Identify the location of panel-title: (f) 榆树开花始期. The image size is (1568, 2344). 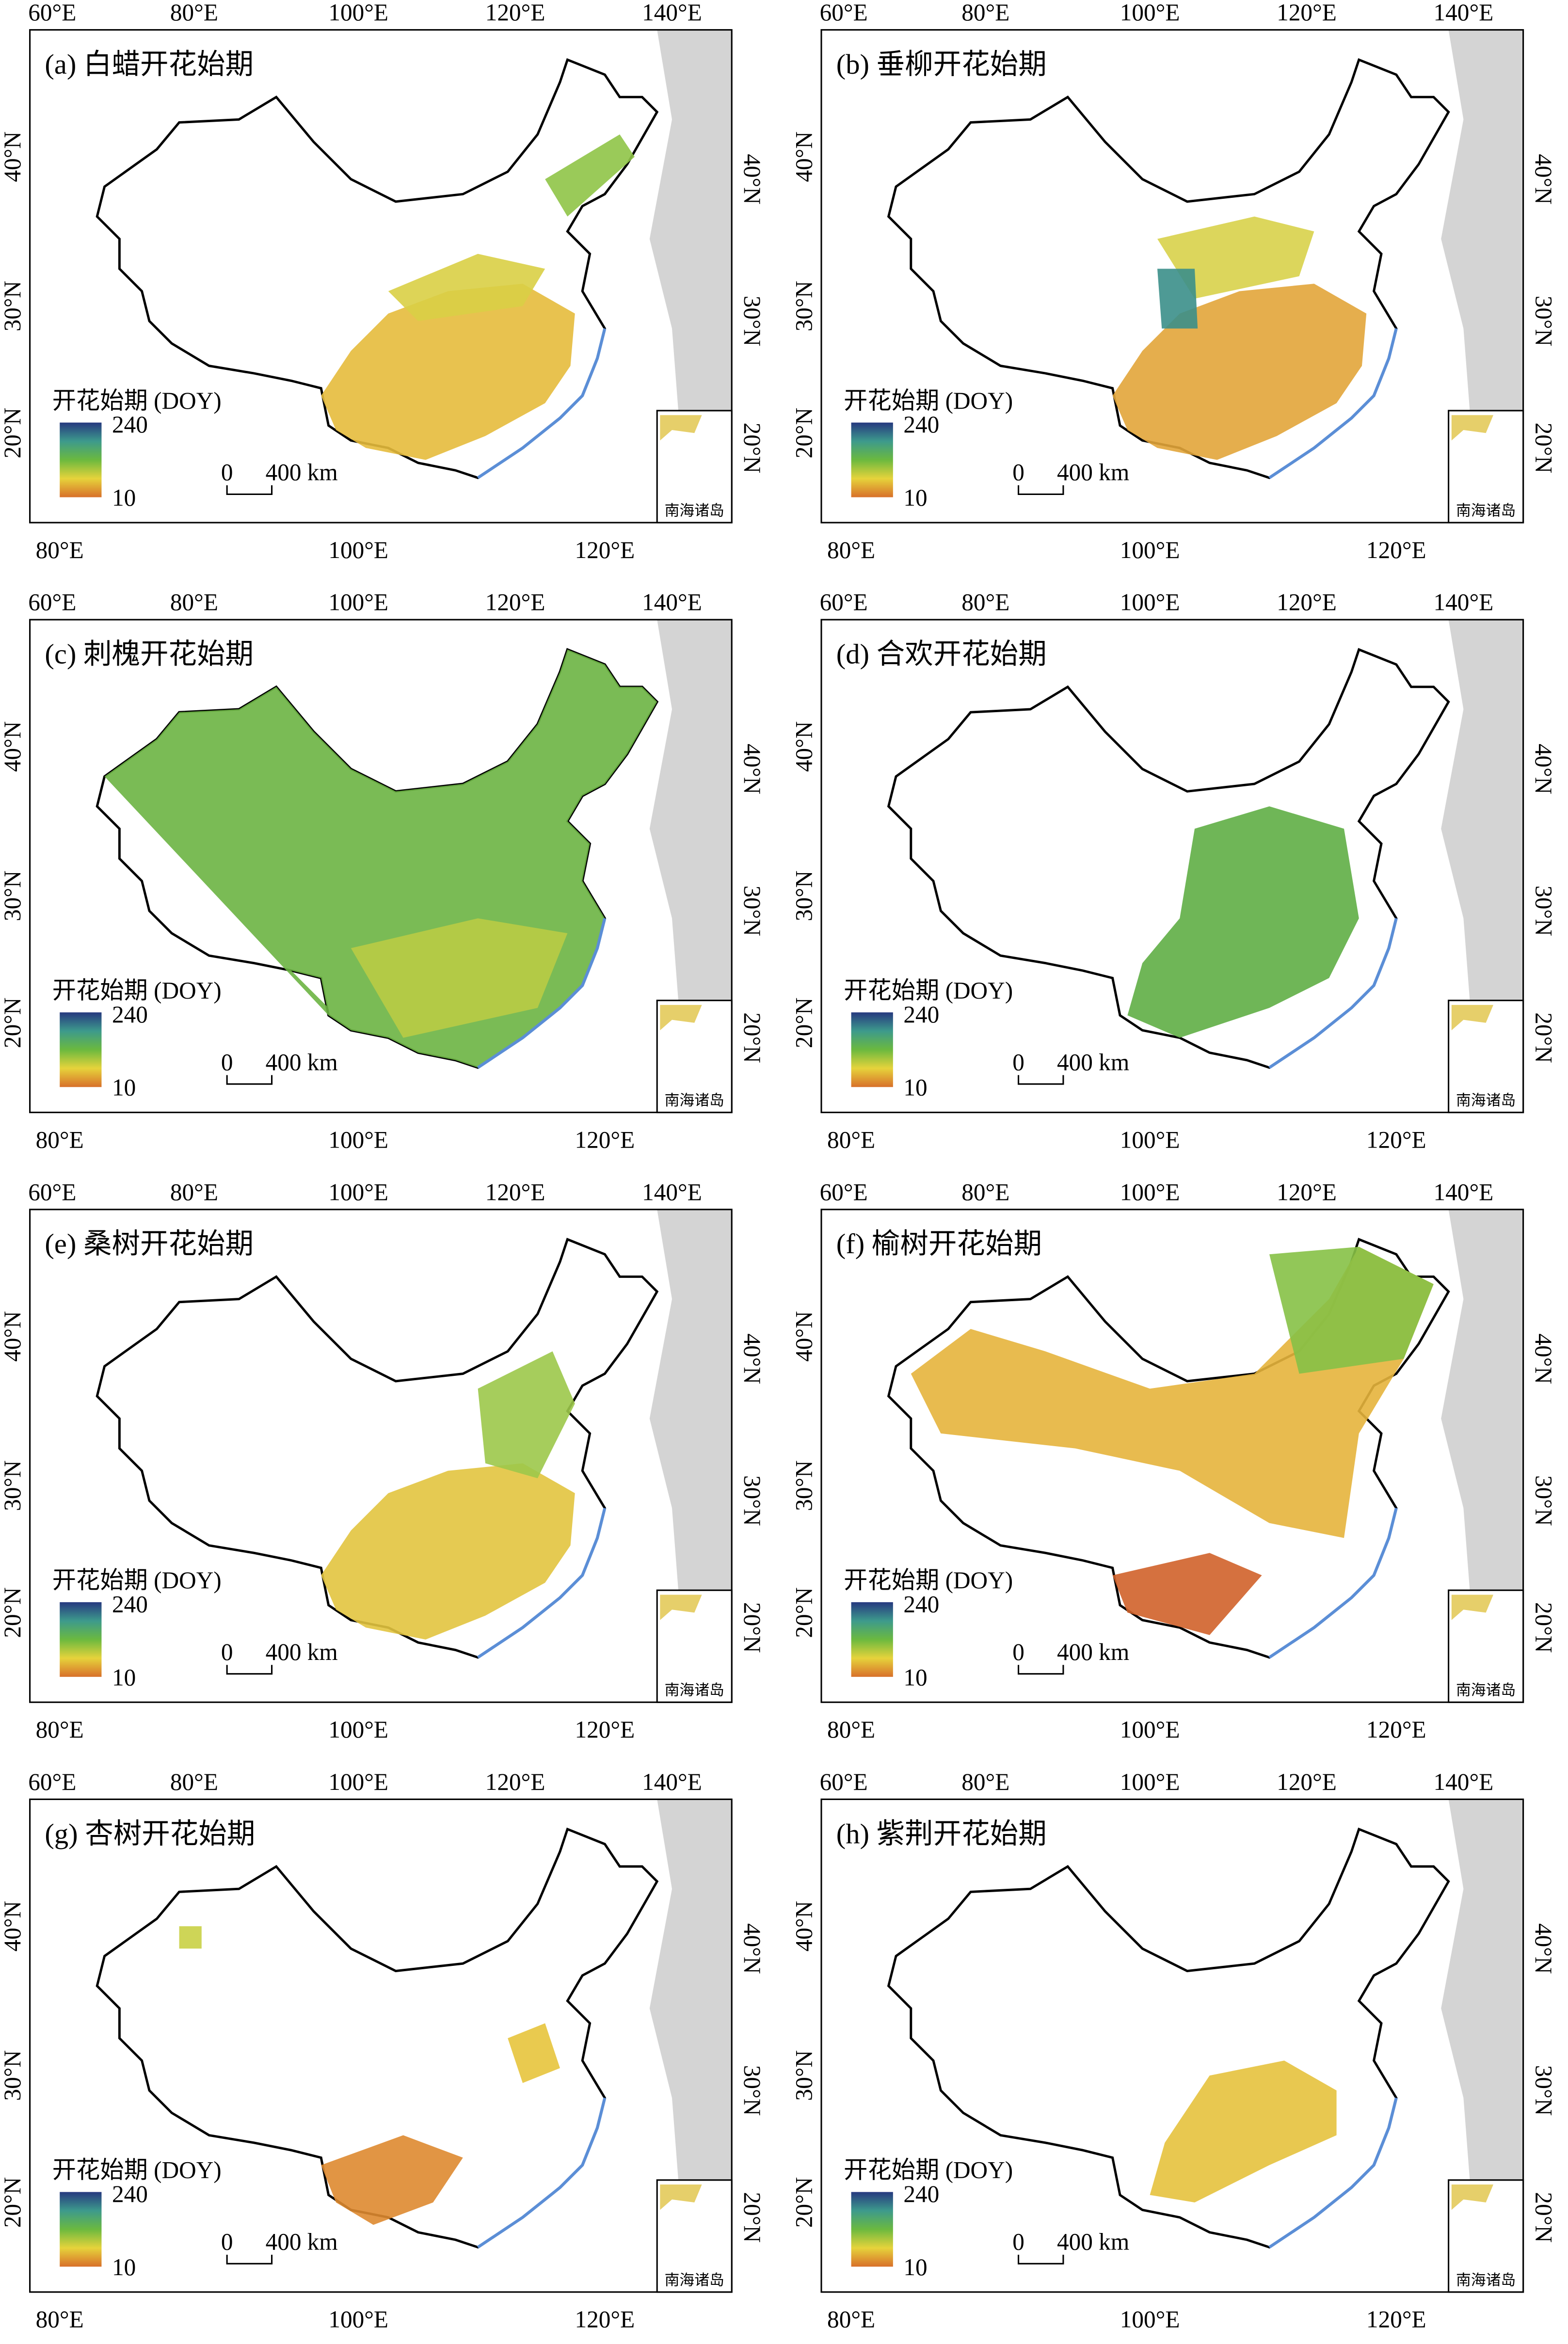
(939, 1244).